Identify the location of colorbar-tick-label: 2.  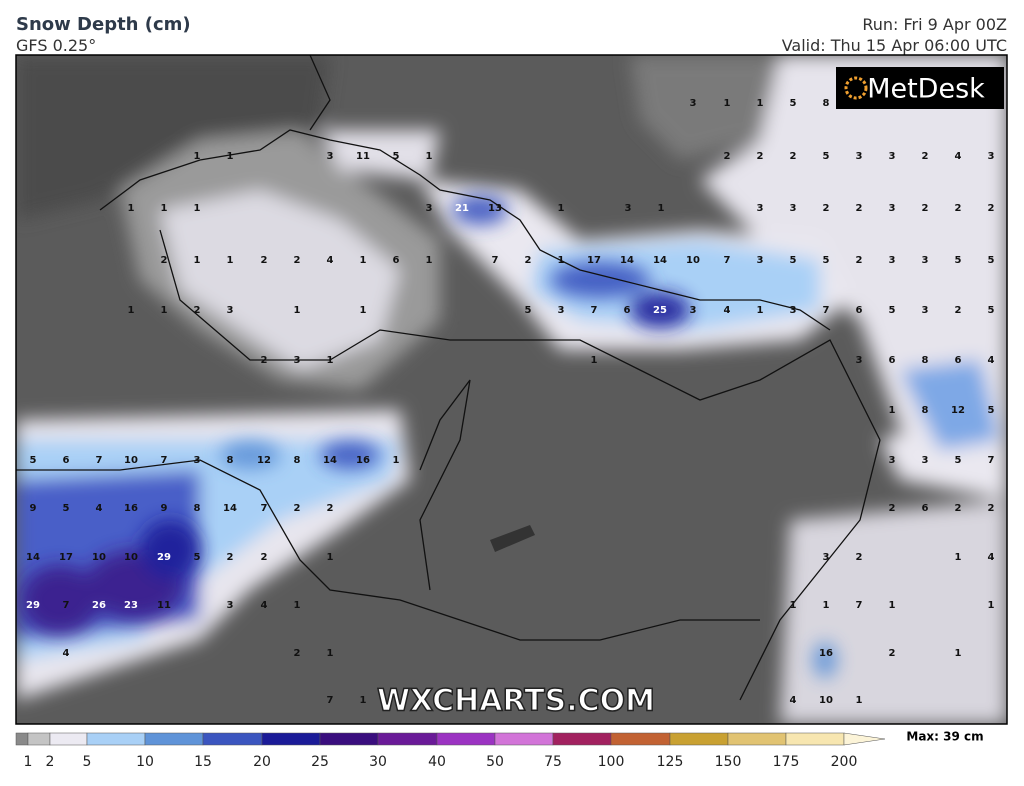
(50, 762).